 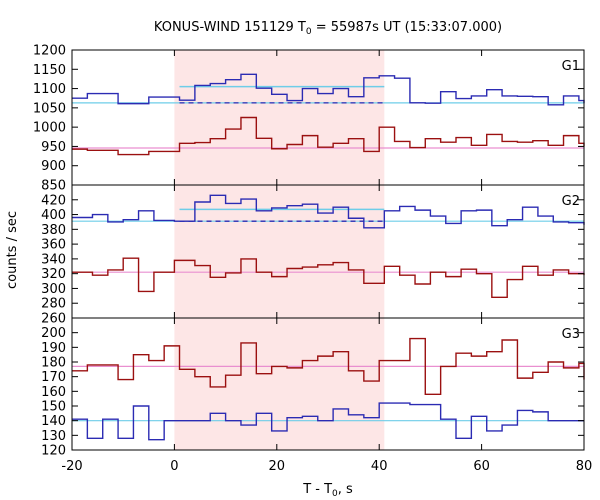 What do you see at coordinates (53, 377) in the screenshot?
I see `y-tick-label: 170` at bounding box center [53, 377].